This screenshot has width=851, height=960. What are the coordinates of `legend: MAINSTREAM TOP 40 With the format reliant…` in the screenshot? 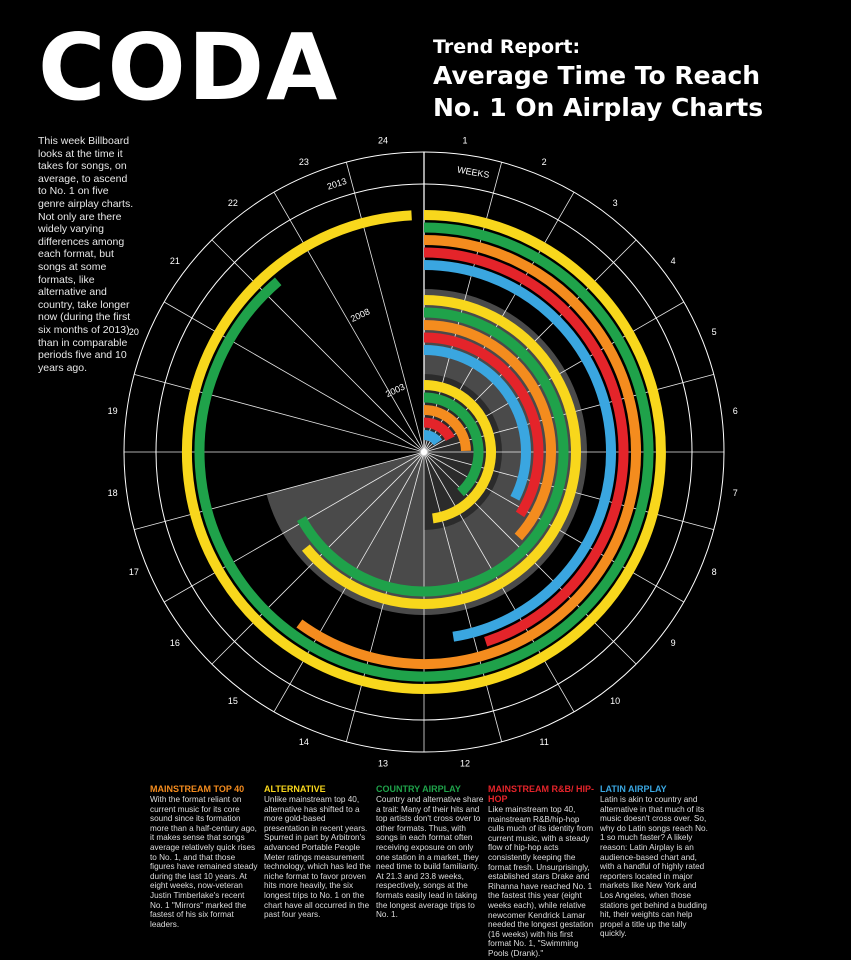 It's located at (495, 871).